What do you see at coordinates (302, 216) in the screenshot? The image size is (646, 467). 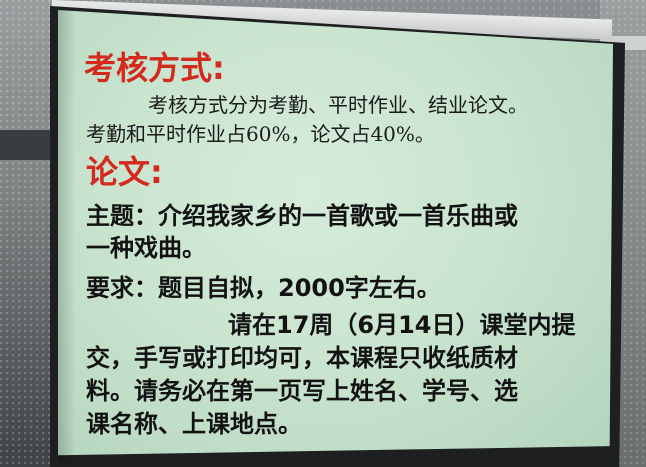 I see `topic-line-1: 主题：介绍我家乡的一首歌或一首乐曲或` at bounding box center [302, 216].